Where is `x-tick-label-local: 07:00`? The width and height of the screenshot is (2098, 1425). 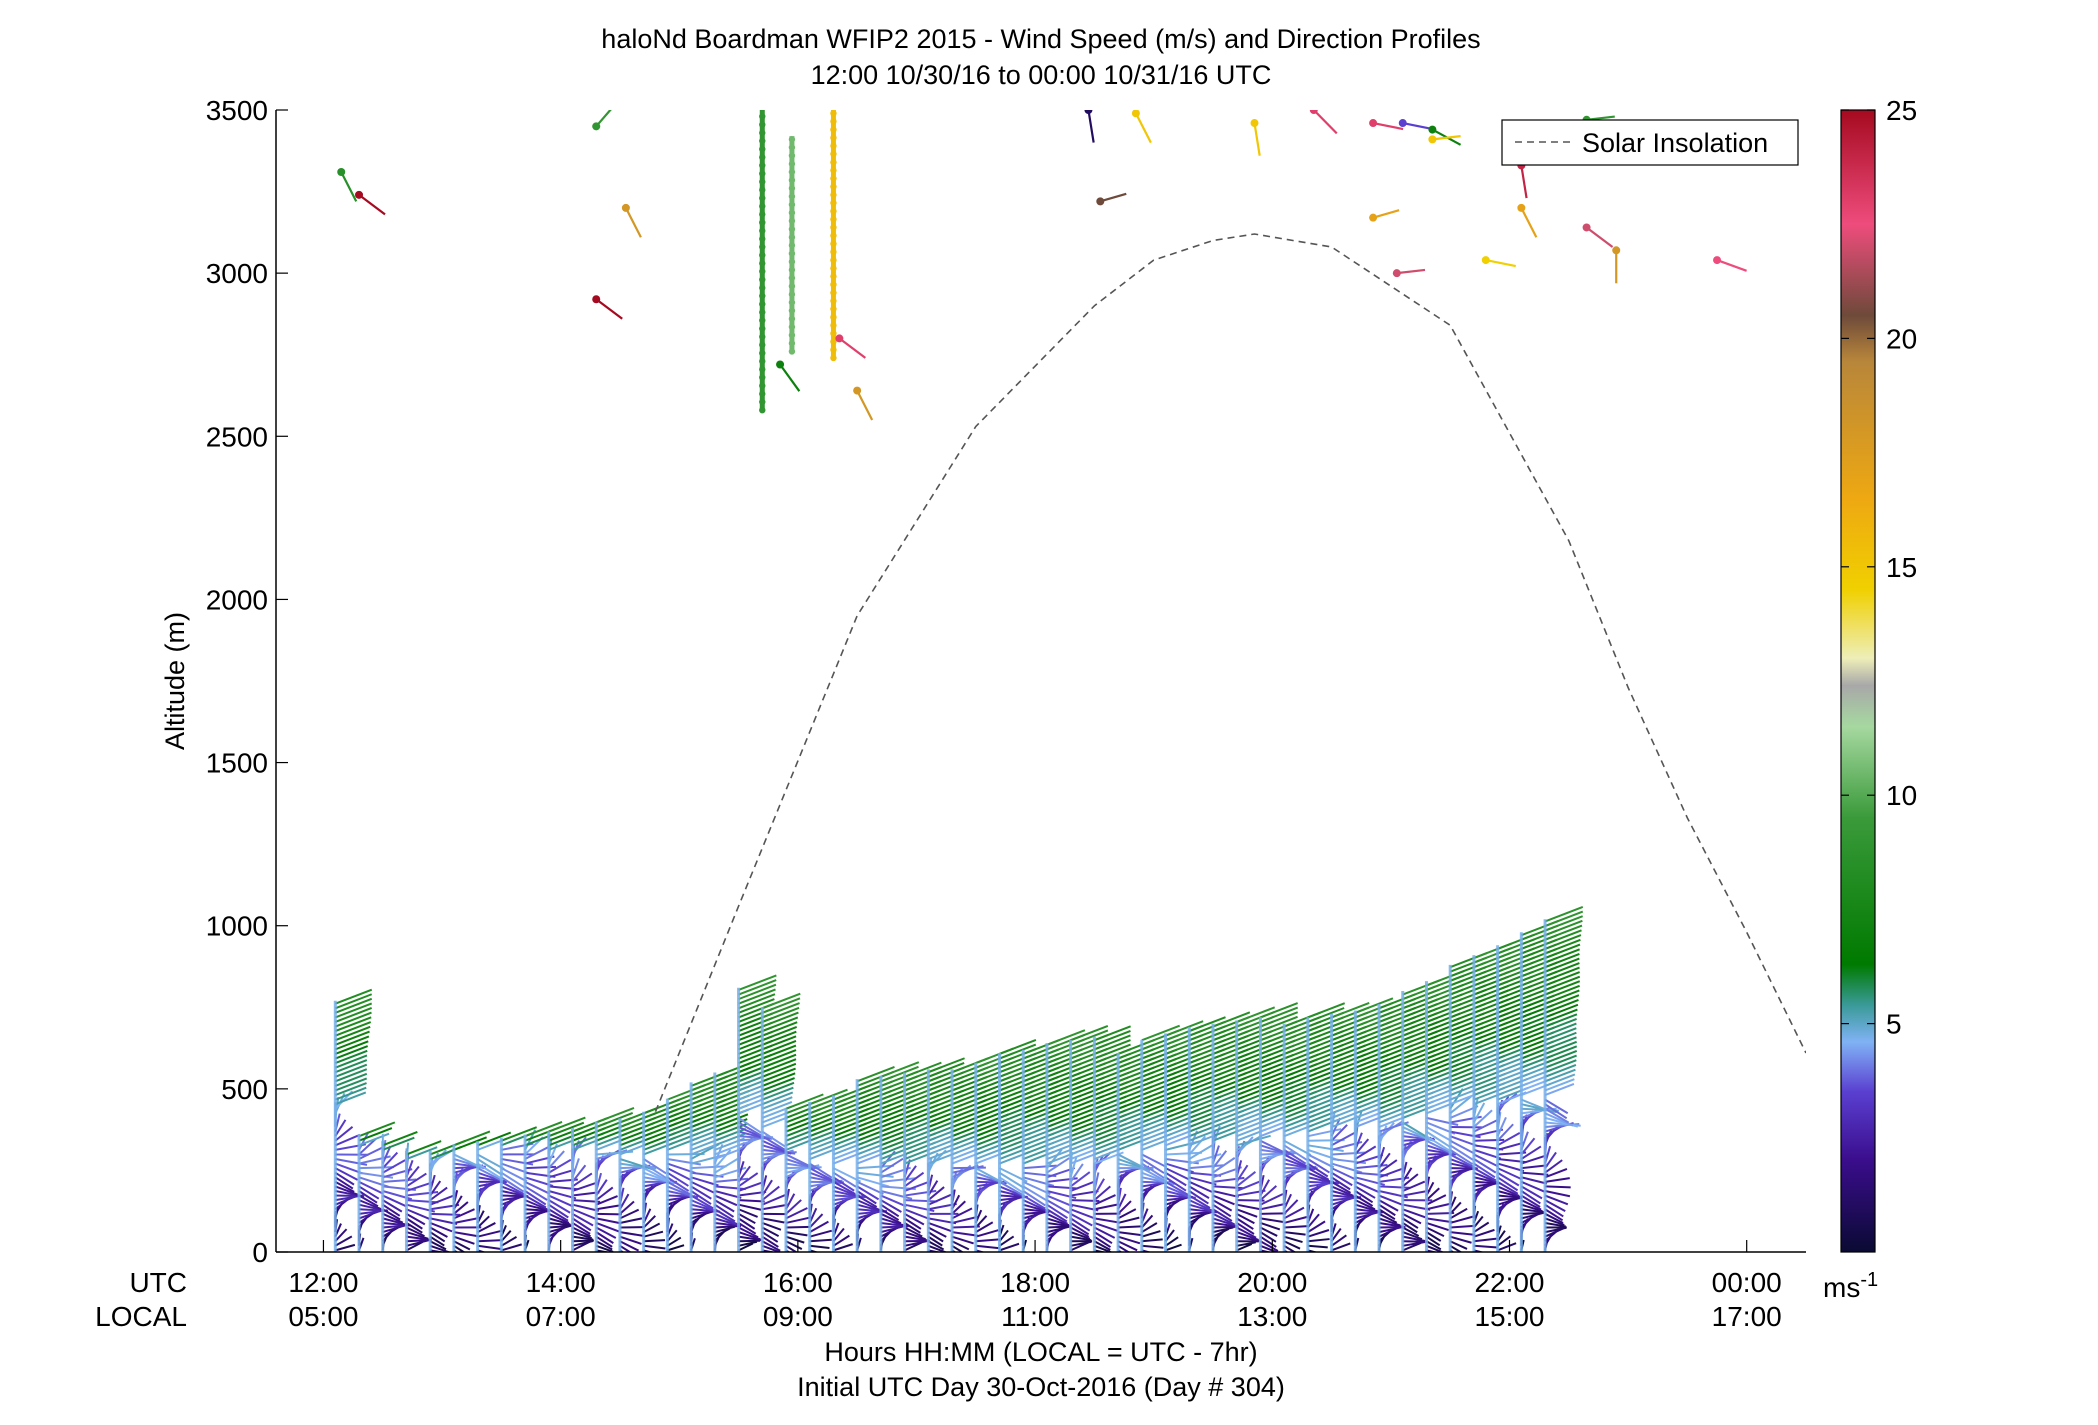
x-tick-label-local: 07:00 is located at coordinates (561, 1316).